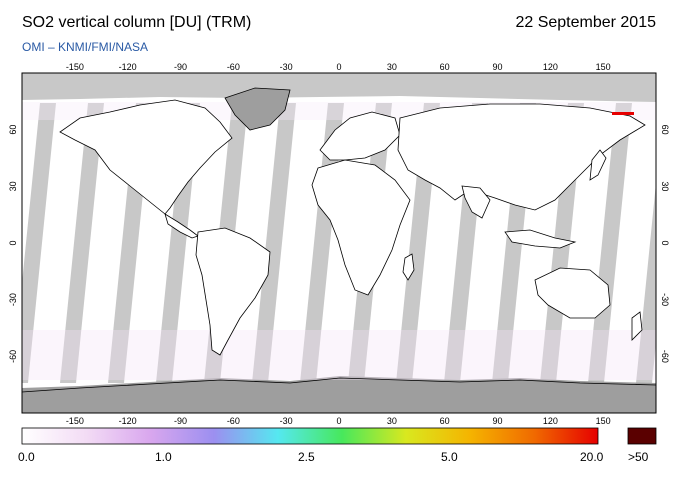  I want to click on colorbar-label-1: 1.0, so click(163, 457).